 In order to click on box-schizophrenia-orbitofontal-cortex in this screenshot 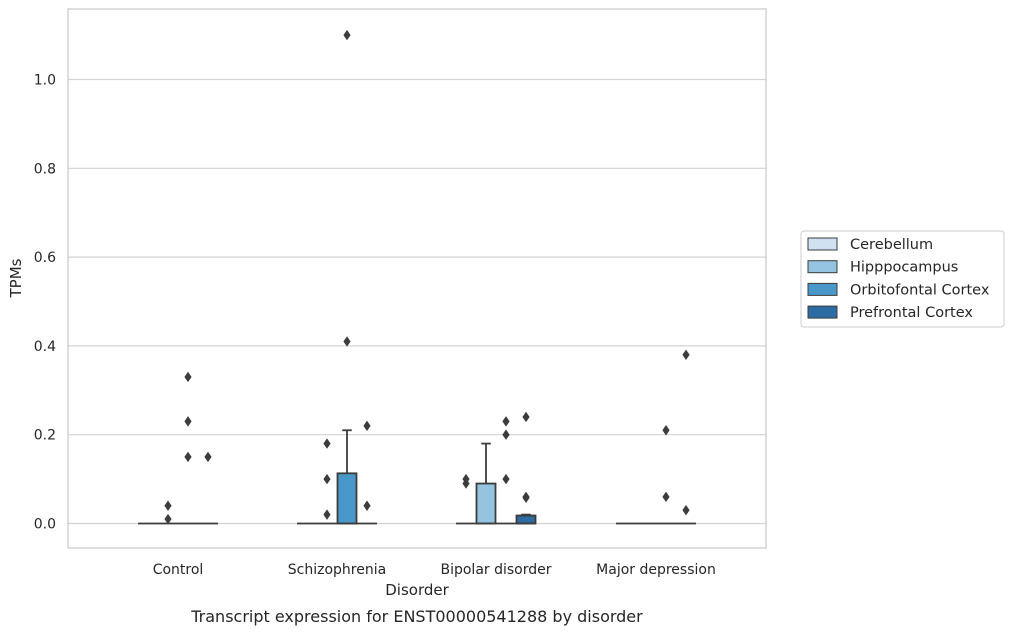, I will do `click(347, 277)`.